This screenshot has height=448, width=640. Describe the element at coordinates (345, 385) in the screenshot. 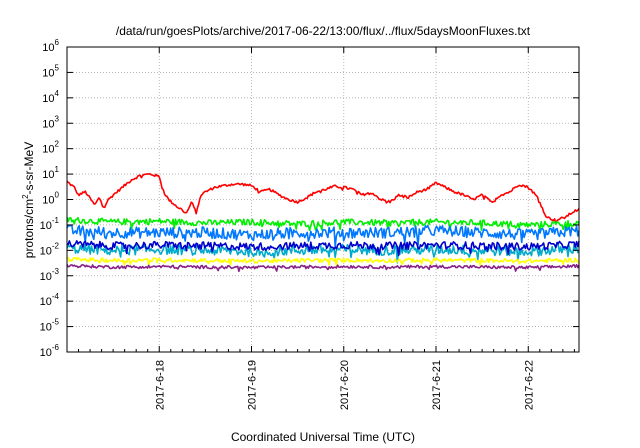

I see `x-tick-label: 2017-6-20` at that location.